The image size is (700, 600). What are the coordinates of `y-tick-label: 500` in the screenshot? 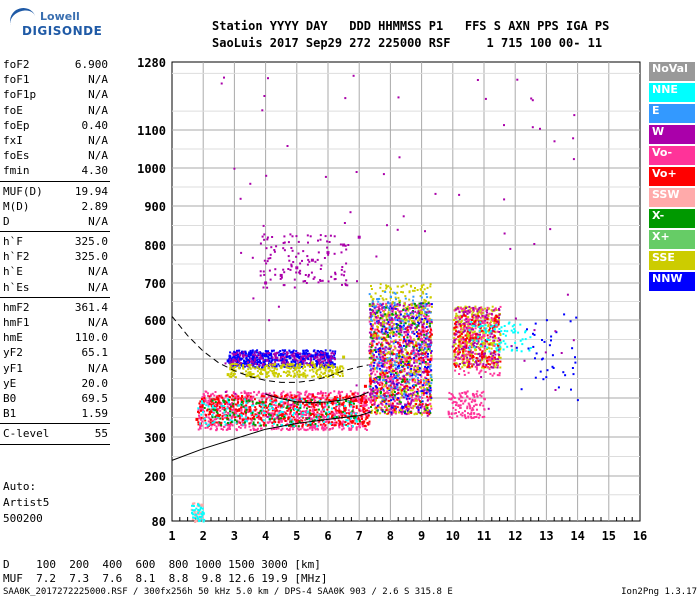 It's located at (155, 360).